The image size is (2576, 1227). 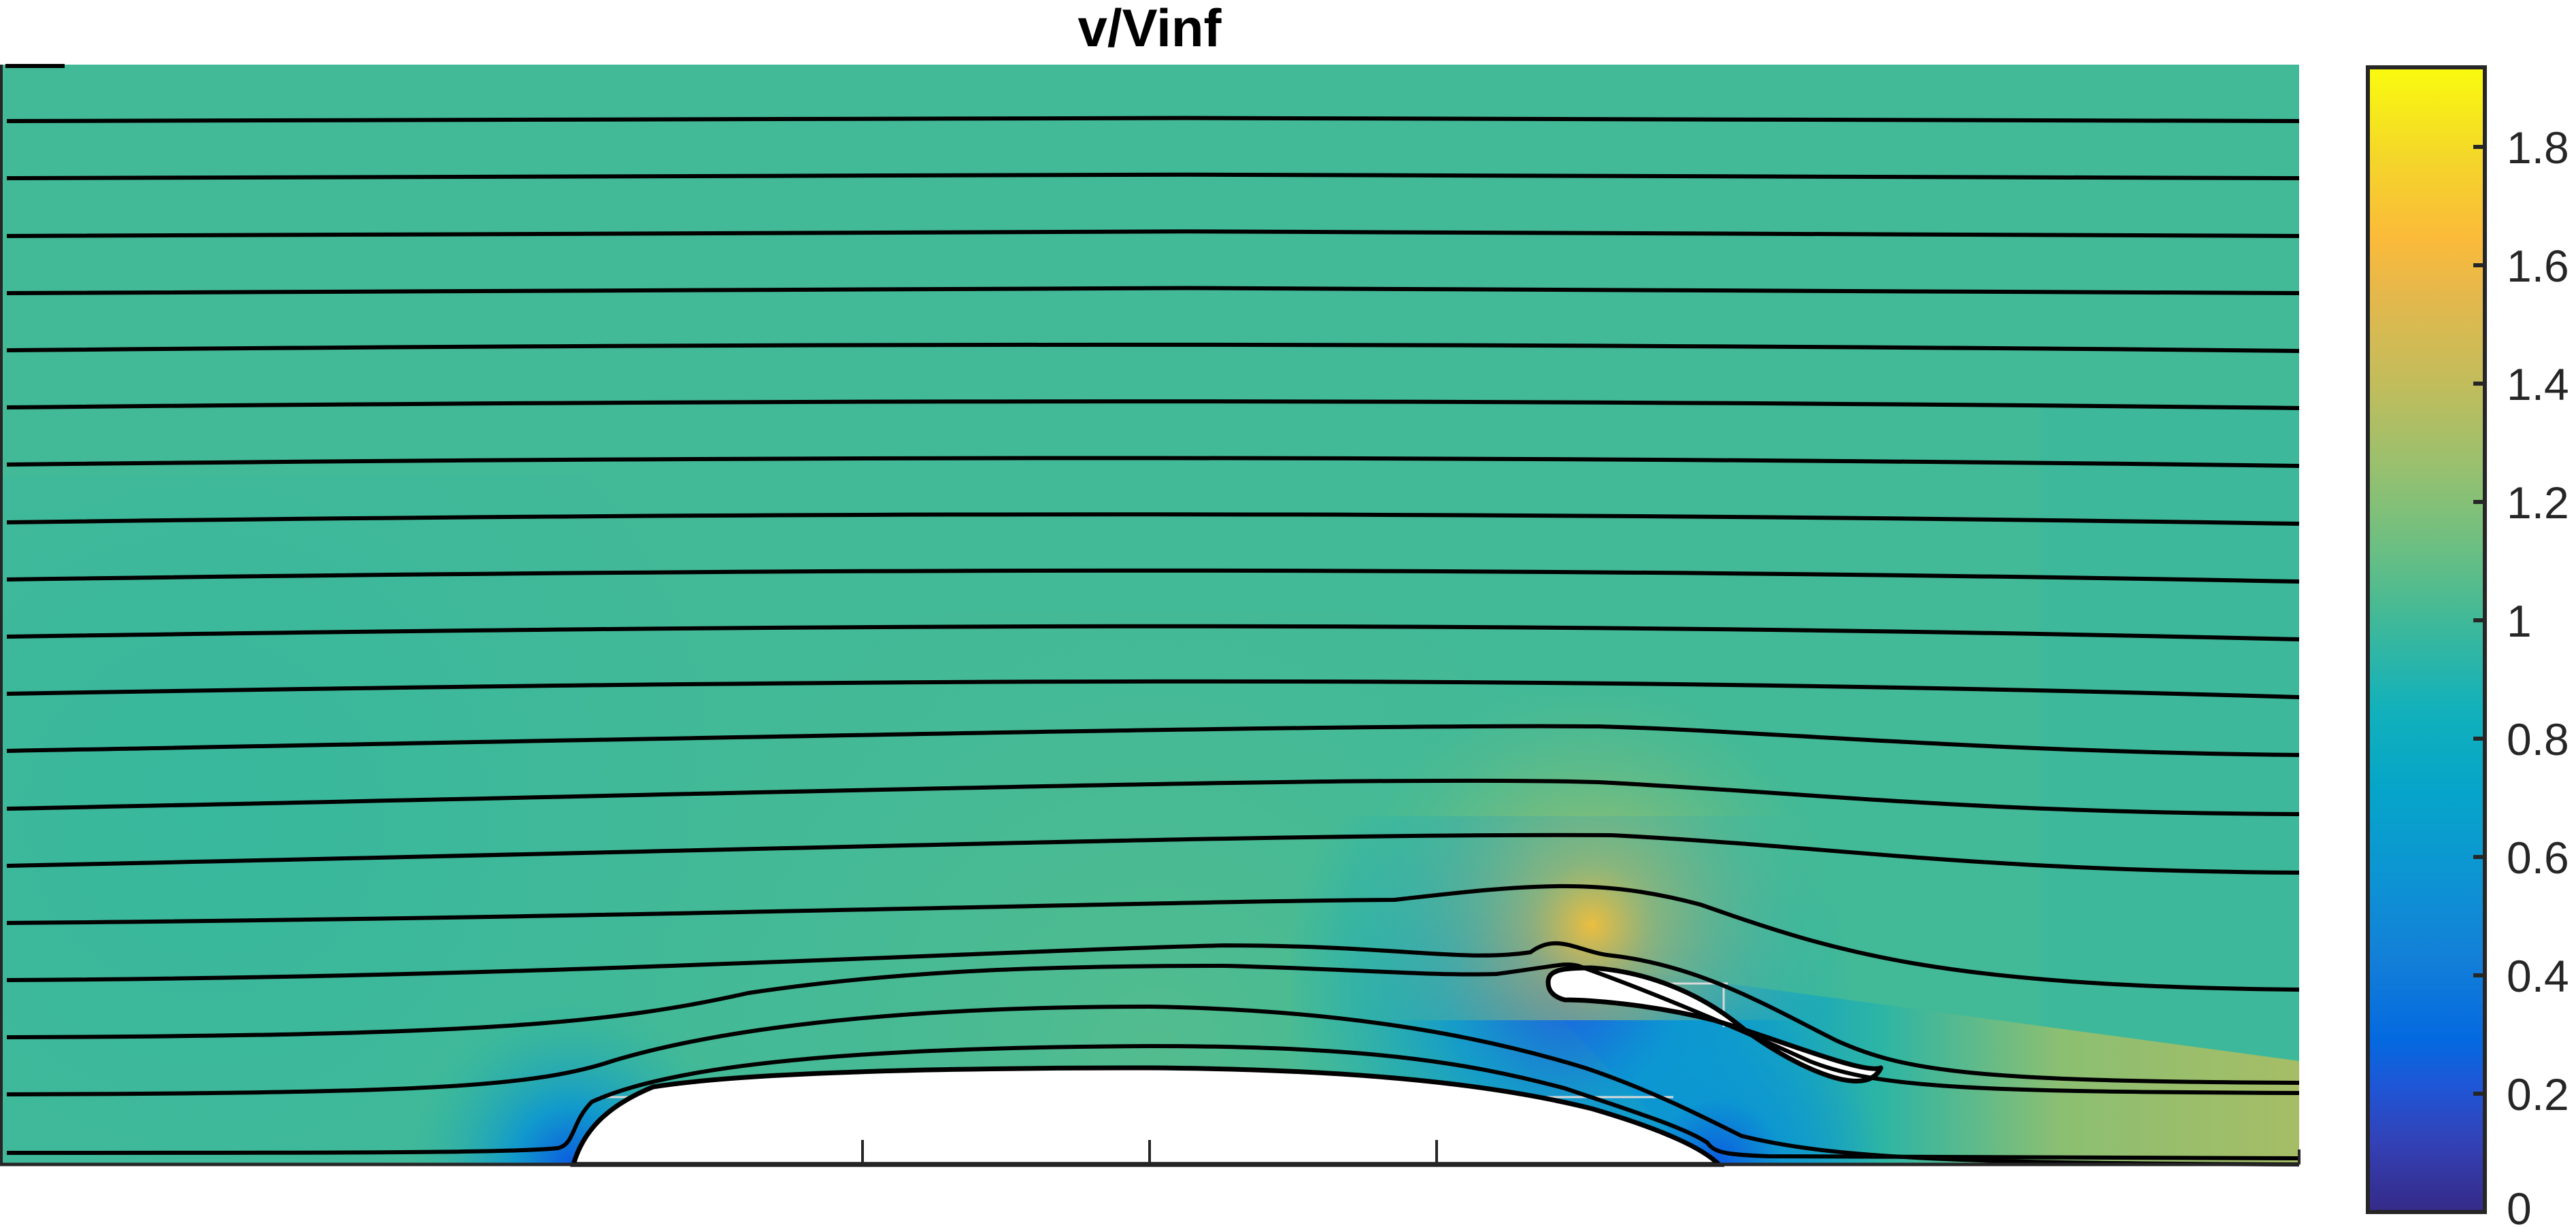 What do you see at coordinates (2538, 858) in the screenshot?
I see `colorbar-tick-label: 0.6` at bounding box center [2538, 858].